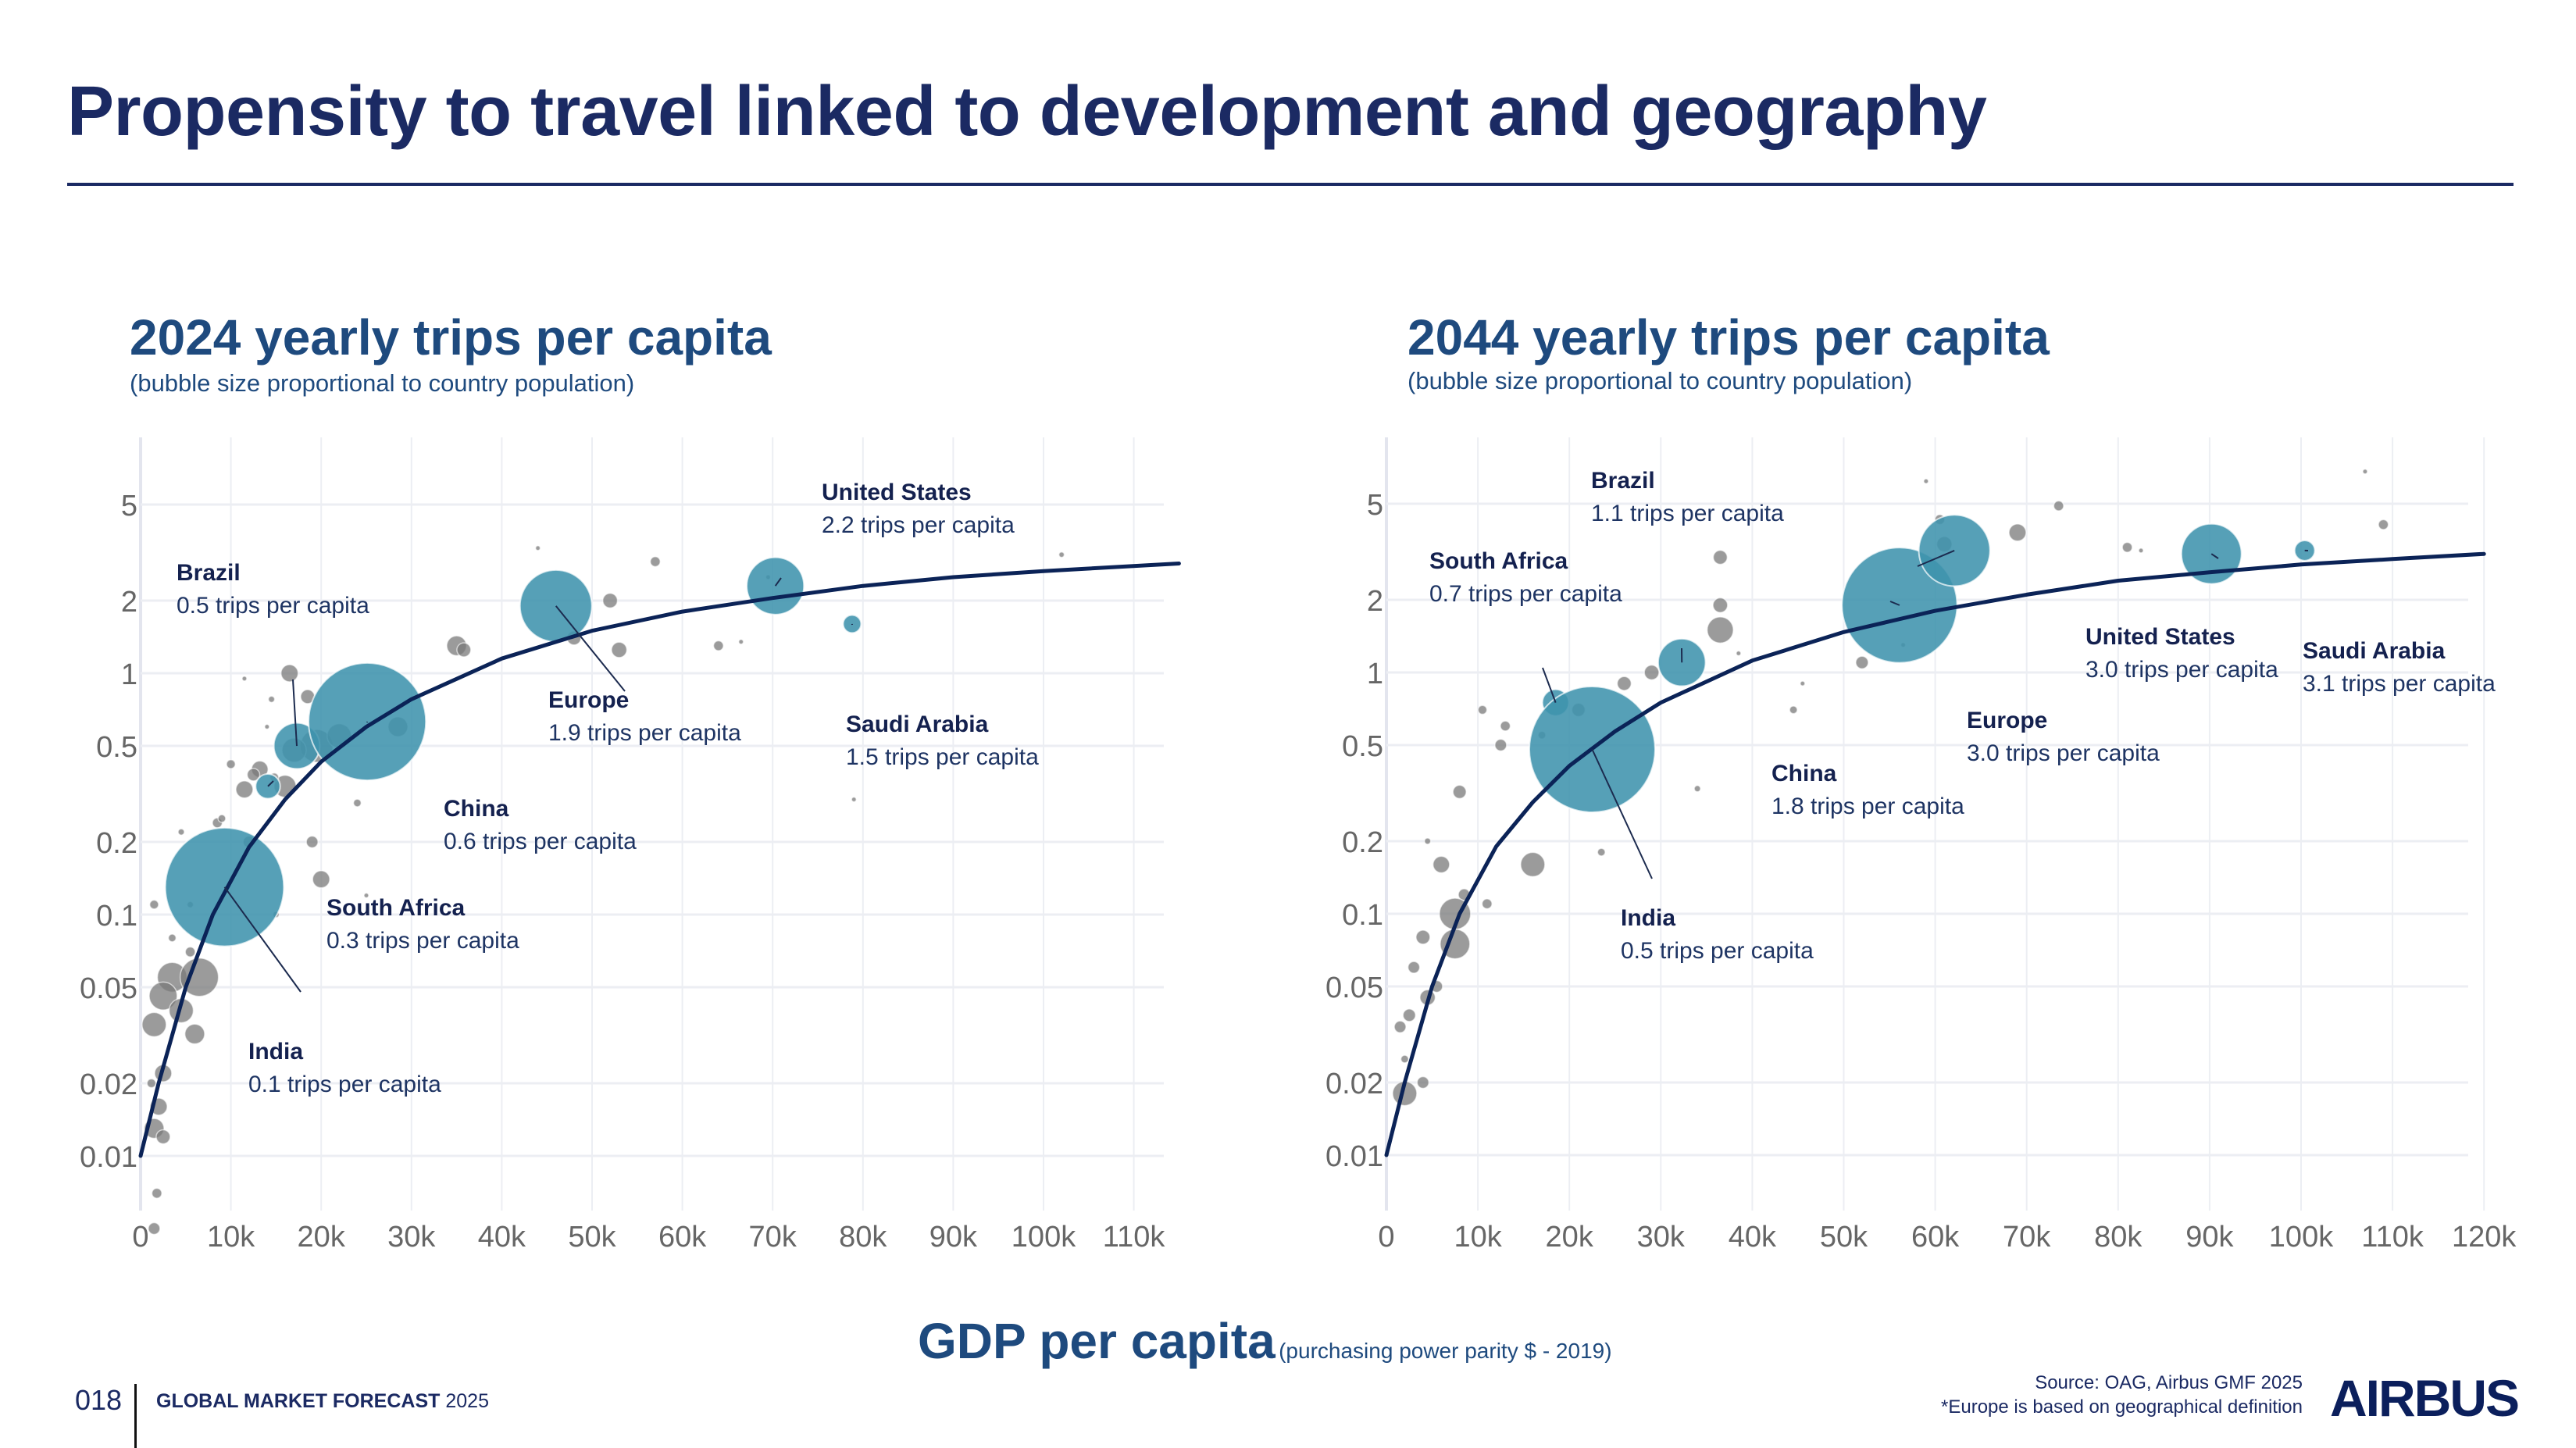 Image resolution: width=2576 pixels, height=1448 pixels. What do you see at coordinates (1717, 951) in the screenshot?
I see `annotation-value-india: 0.5 trips per capita` at bounding box center [1717, 951].